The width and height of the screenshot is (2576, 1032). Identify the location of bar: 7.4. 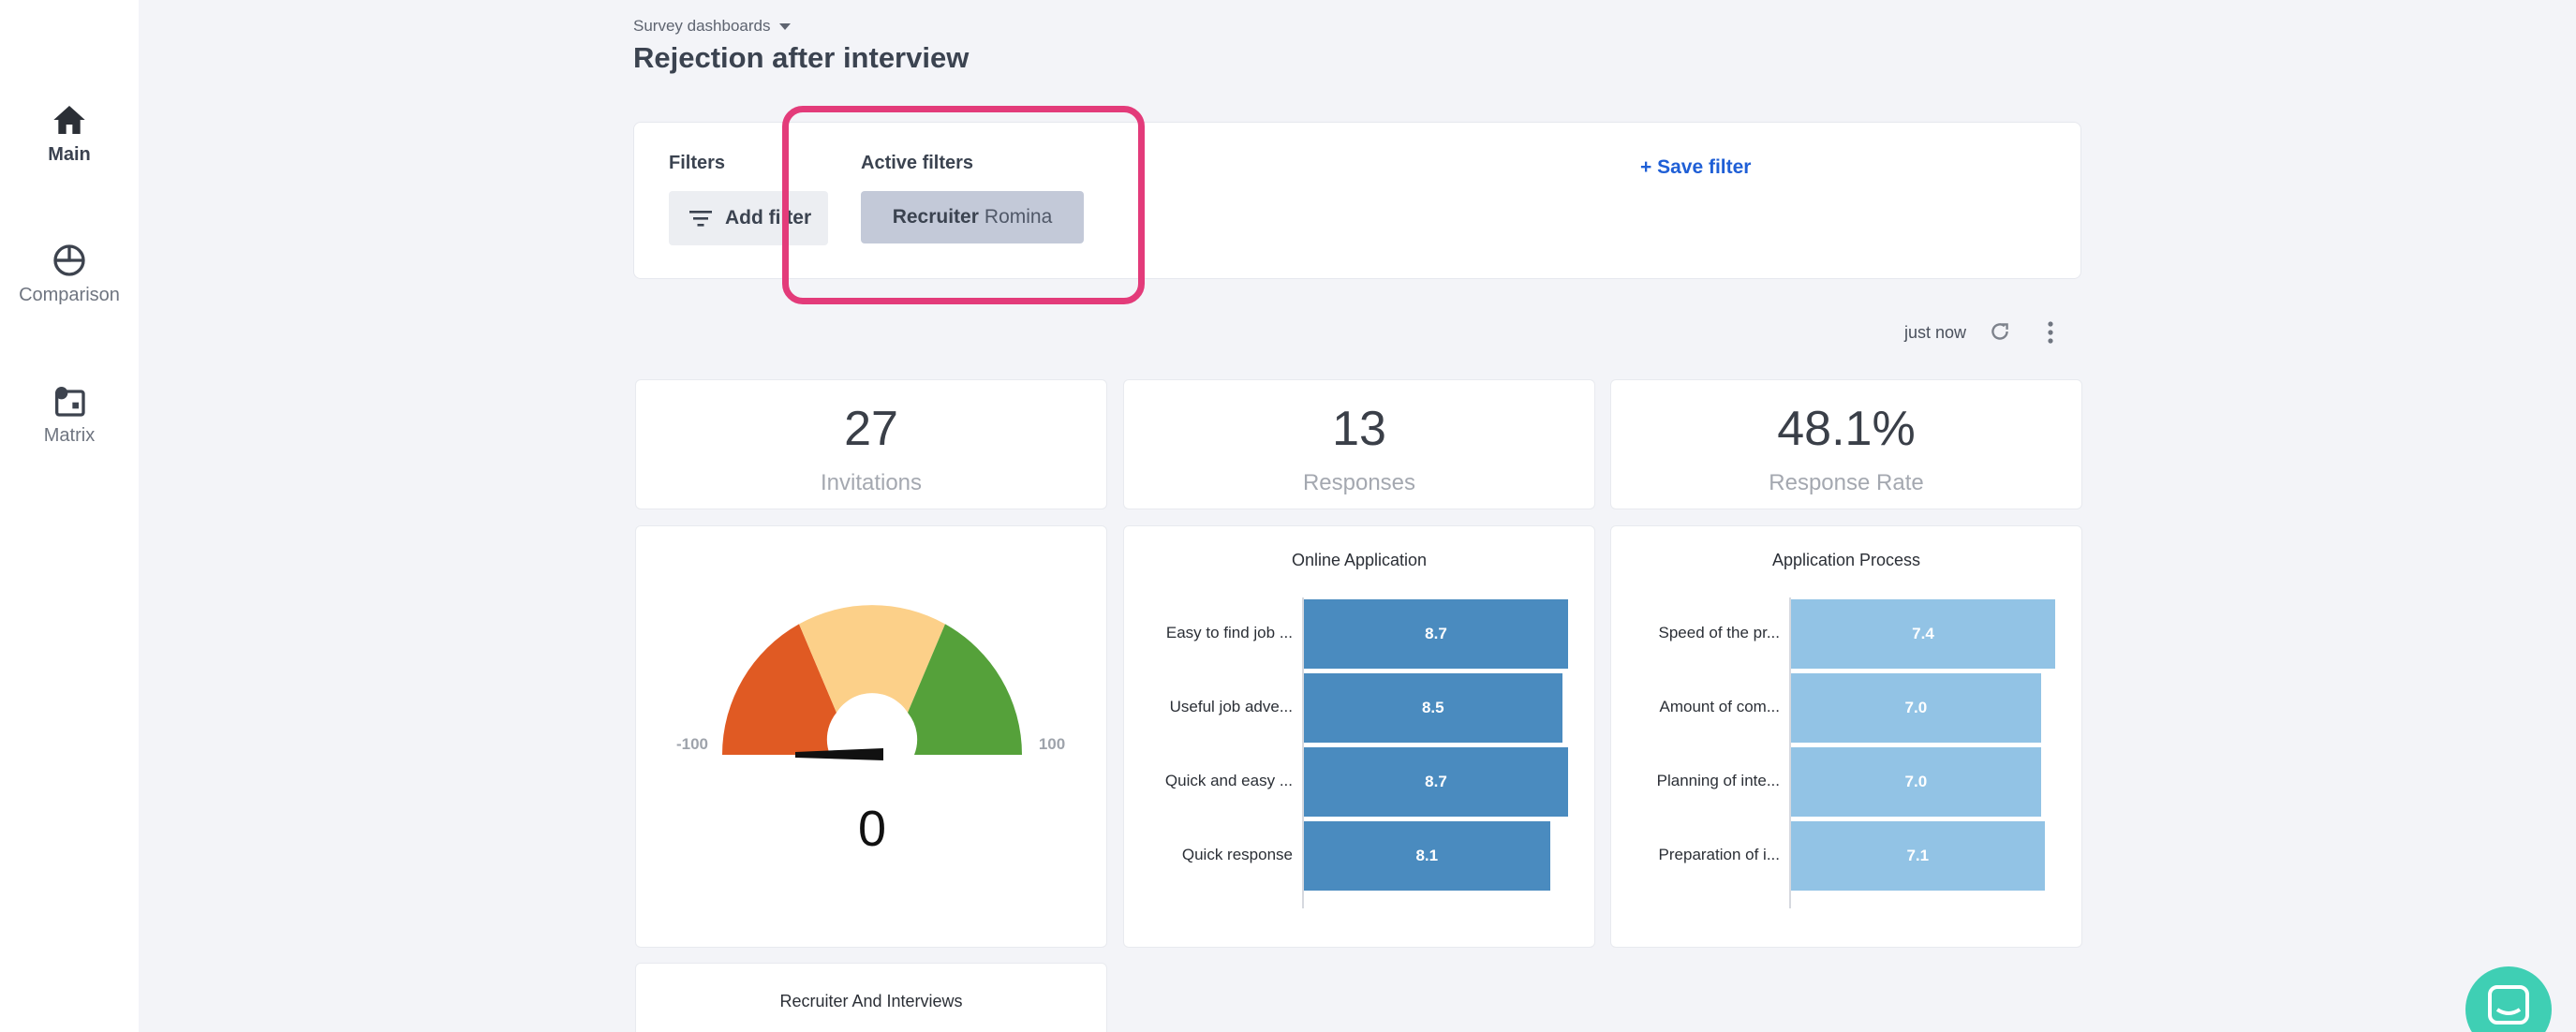
(1923, 634).